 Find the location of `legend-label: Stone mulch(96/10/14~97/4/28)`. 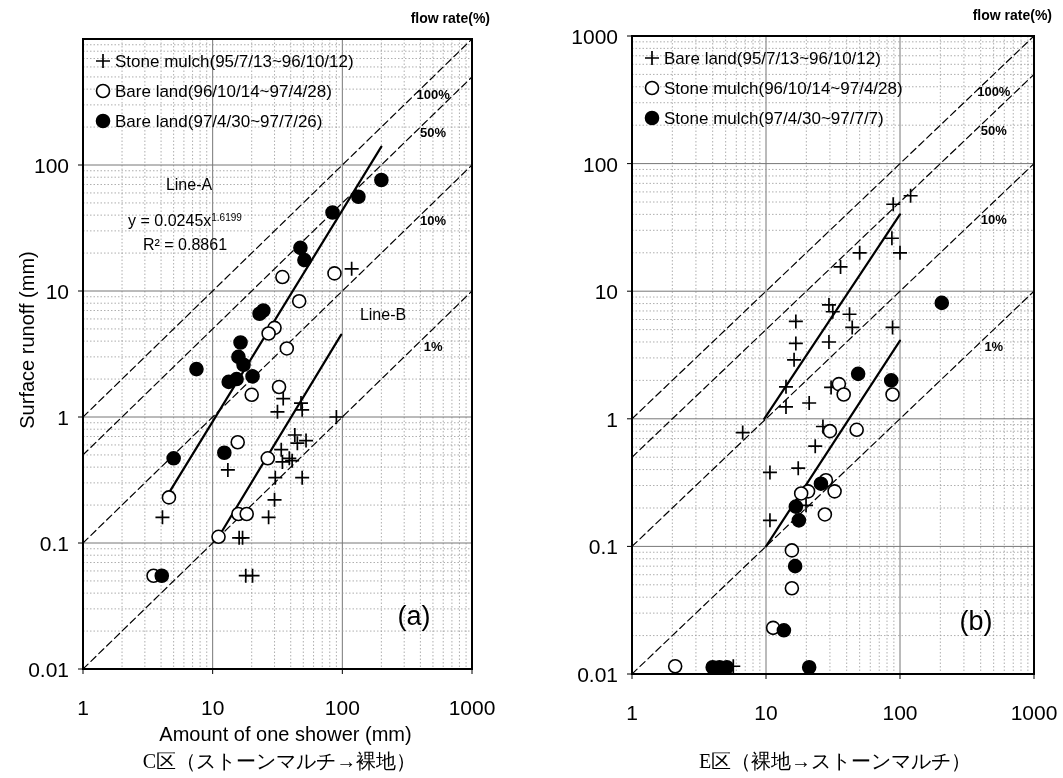

legend-label: Stone mulch(96/10/14~97/4/28) is located at coordinates (783, 88).